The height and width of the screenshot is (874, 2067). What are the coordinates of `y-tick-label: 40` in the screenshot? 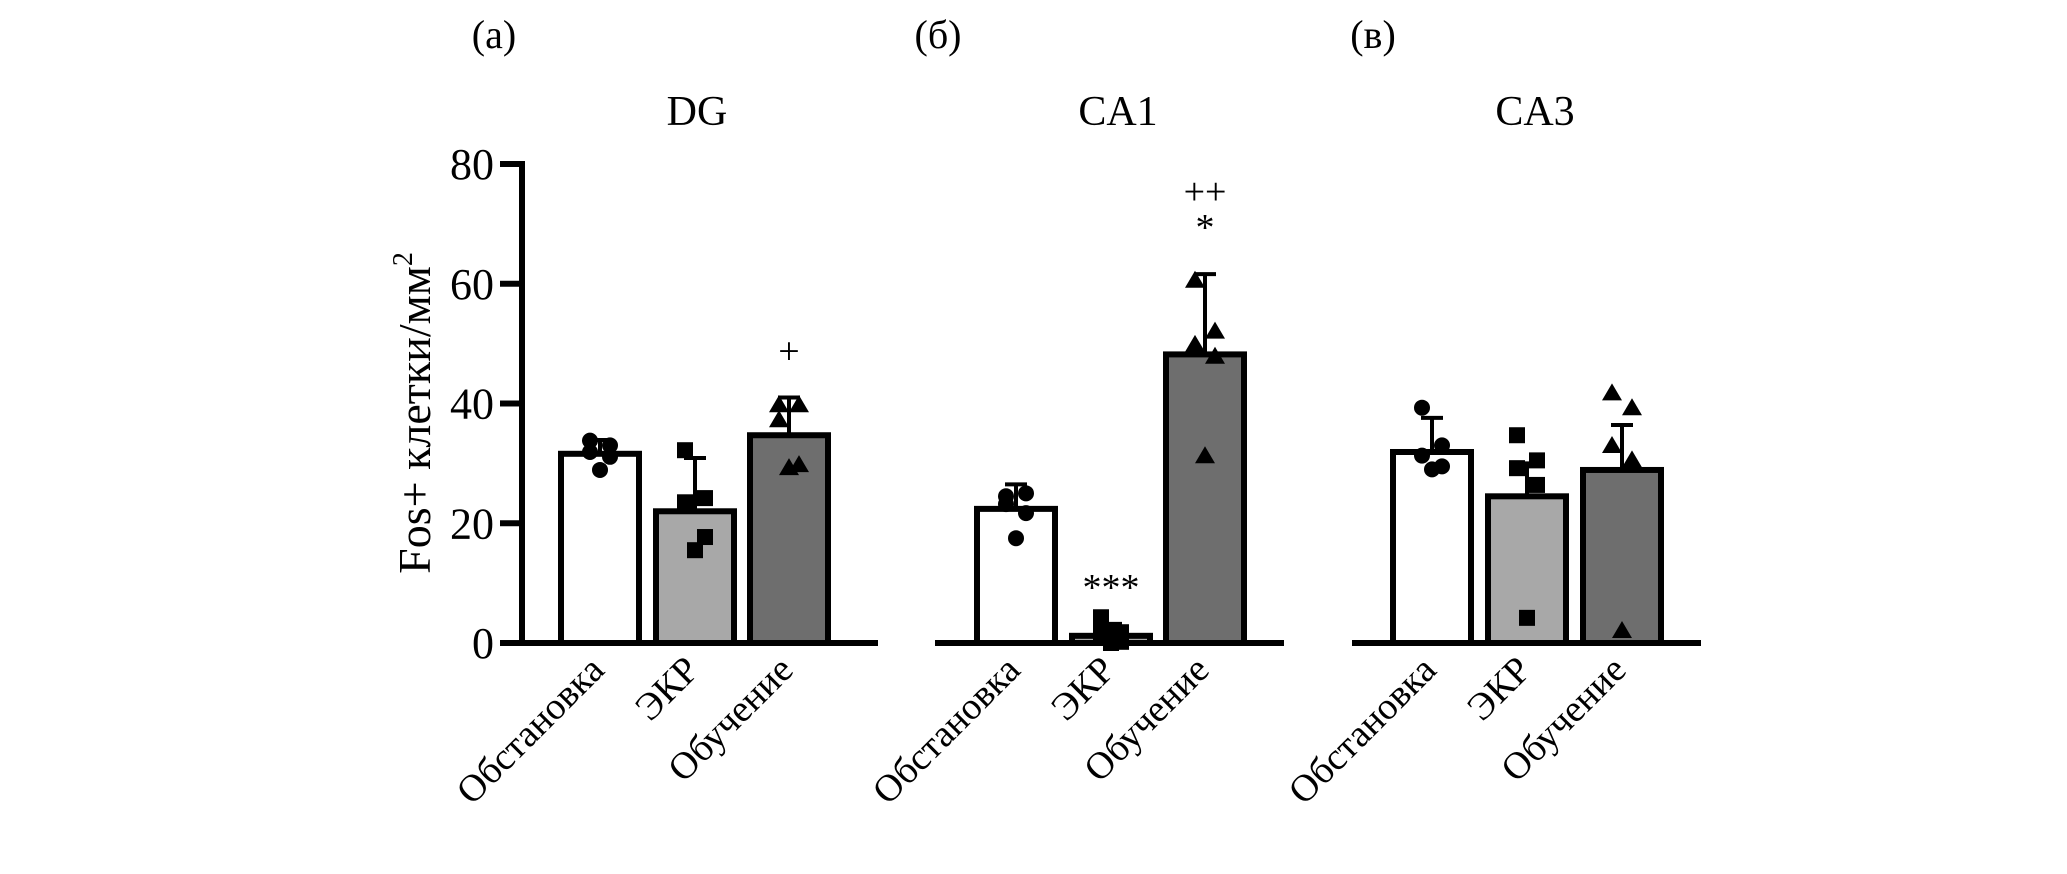 It's located at (472, 404).